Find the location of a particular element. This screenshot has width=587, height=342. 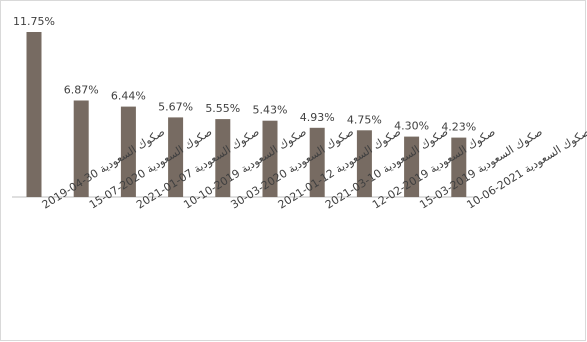

data-label-7: 4.93% is located at coordinates (317, 117).